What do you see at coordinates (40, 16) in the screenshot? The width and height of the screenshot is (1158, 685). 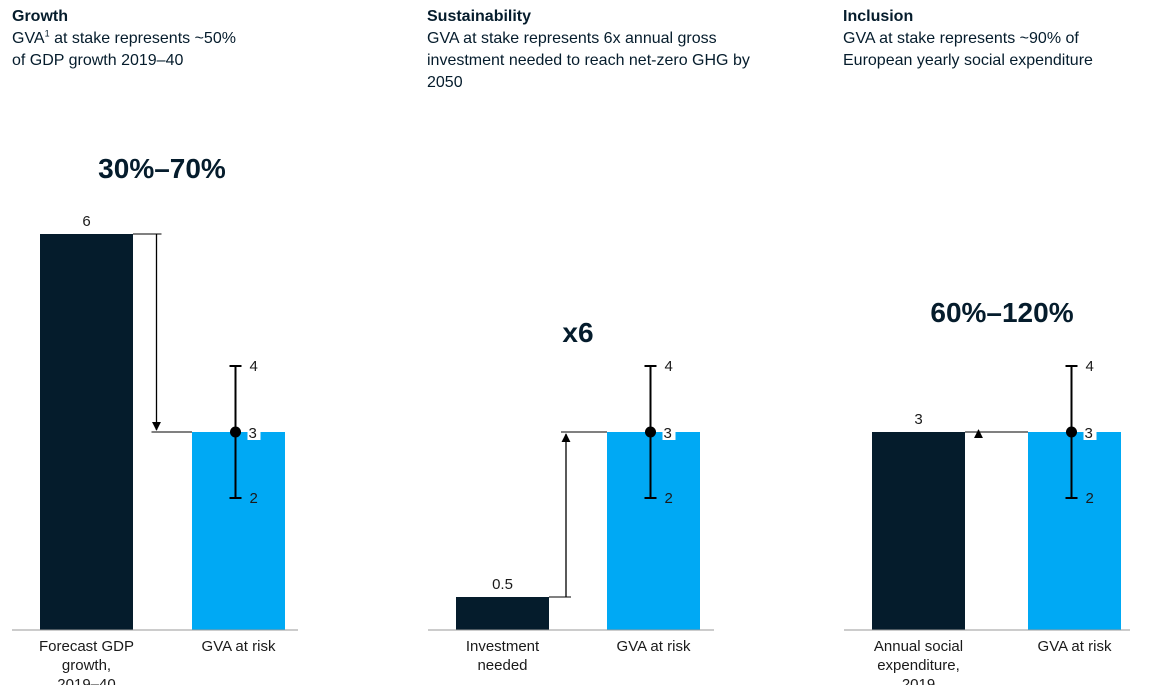 I see `panel-title: Growth` at bounding box center [40, 16].